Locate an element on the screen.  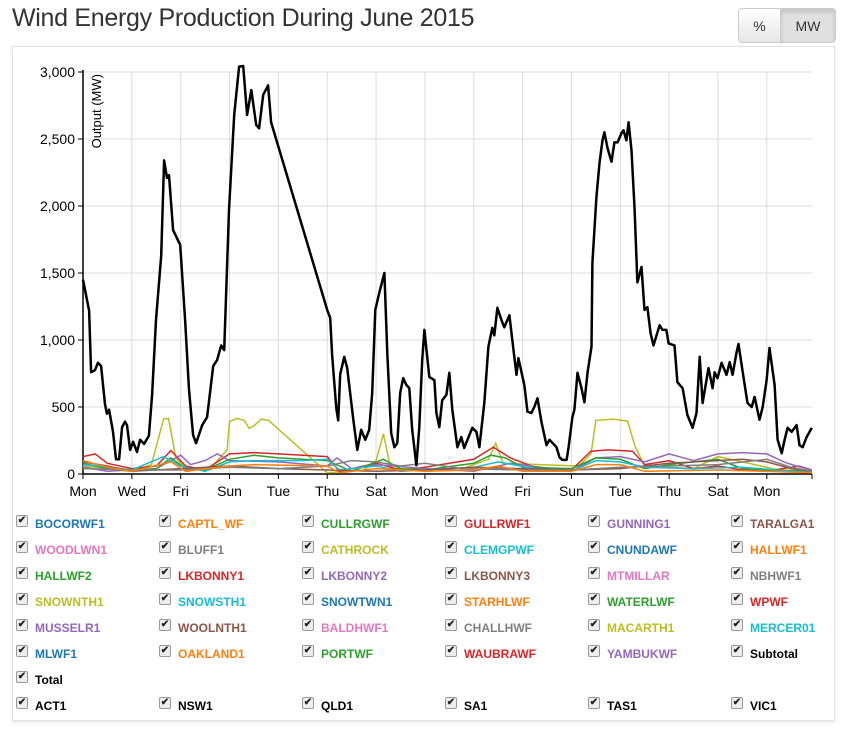
legend-item-sa1: ✔ SA1 is located at coordinates (466, 705).